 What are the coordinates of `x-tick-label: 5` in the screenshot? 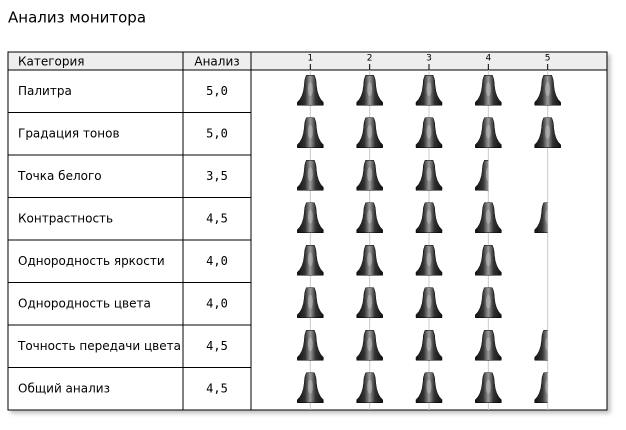 It's located at (548, 59).